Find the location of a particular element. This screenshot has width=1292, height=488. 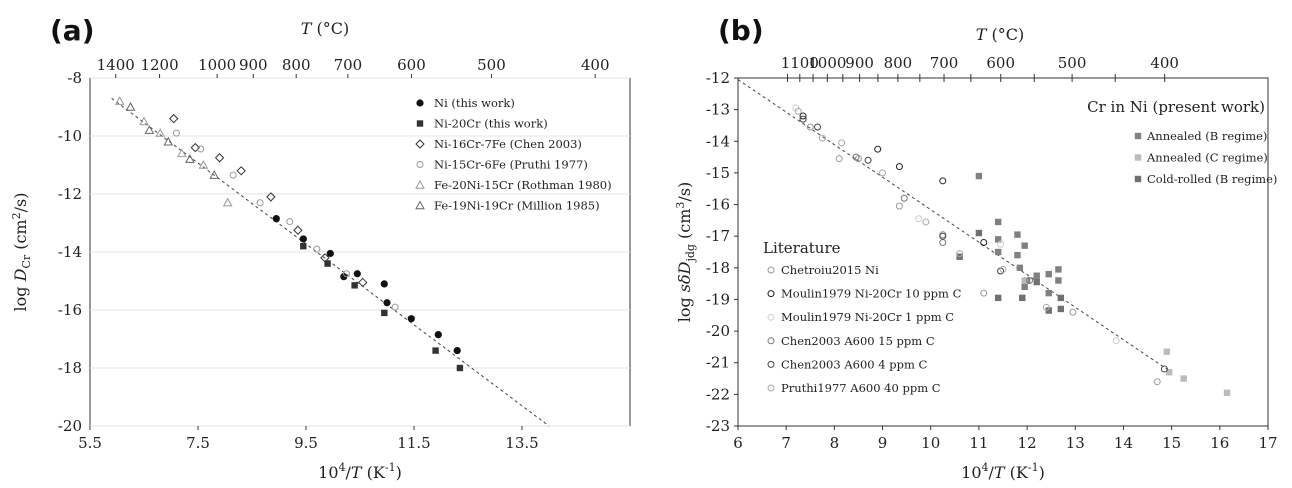

y-tick-label-a: -10 is located at coordinates (70, 136).